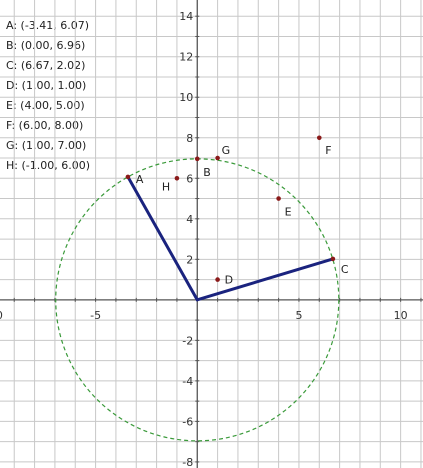  I want to click on point-label-e: E, so click(288, 212).